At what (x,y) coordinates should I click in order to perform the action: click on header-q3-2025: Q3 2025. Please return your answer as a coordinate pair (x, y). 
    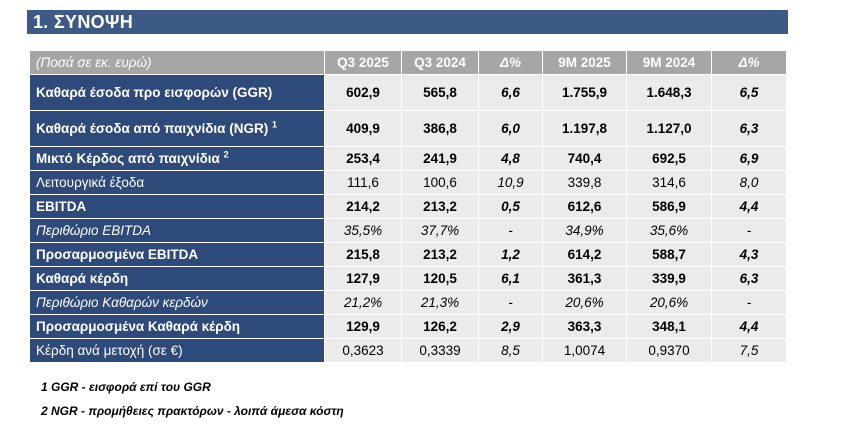
    Looking at the image, I should click on (363, 62).